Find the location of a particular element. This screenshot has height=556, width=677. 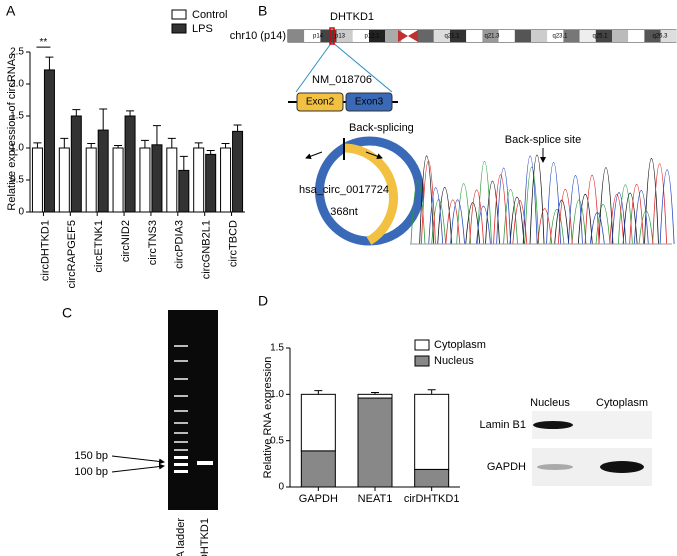

locus-mark is located at coordinates (332, 36).